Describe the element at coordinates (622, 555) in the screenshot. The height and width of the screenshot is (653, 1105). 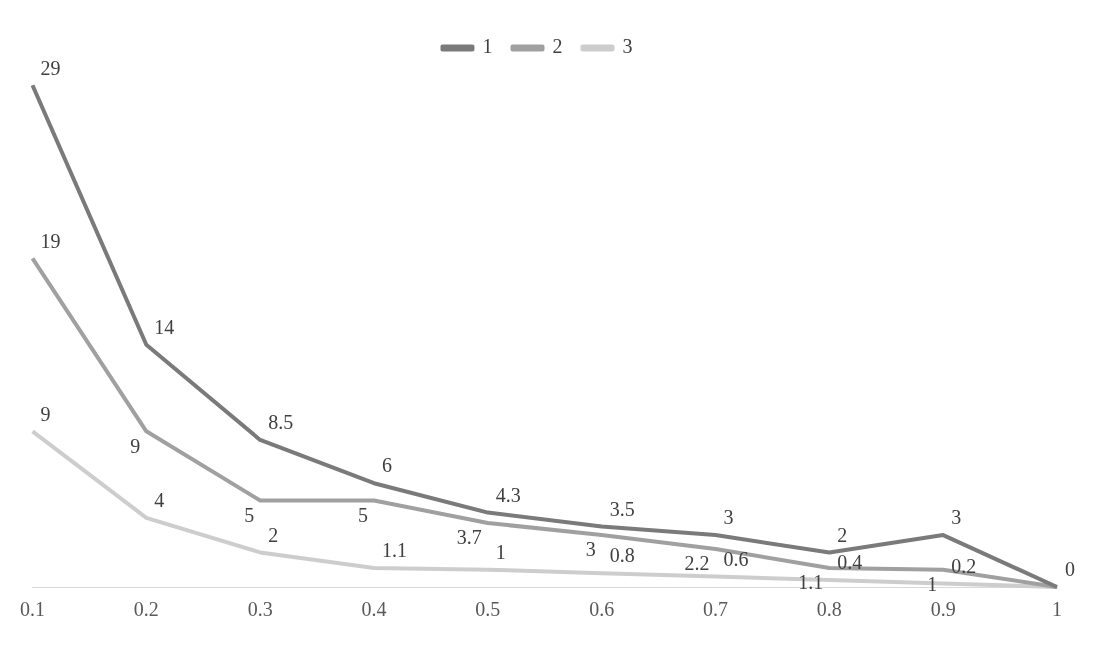
I see `data-label: 0.8` at that location.